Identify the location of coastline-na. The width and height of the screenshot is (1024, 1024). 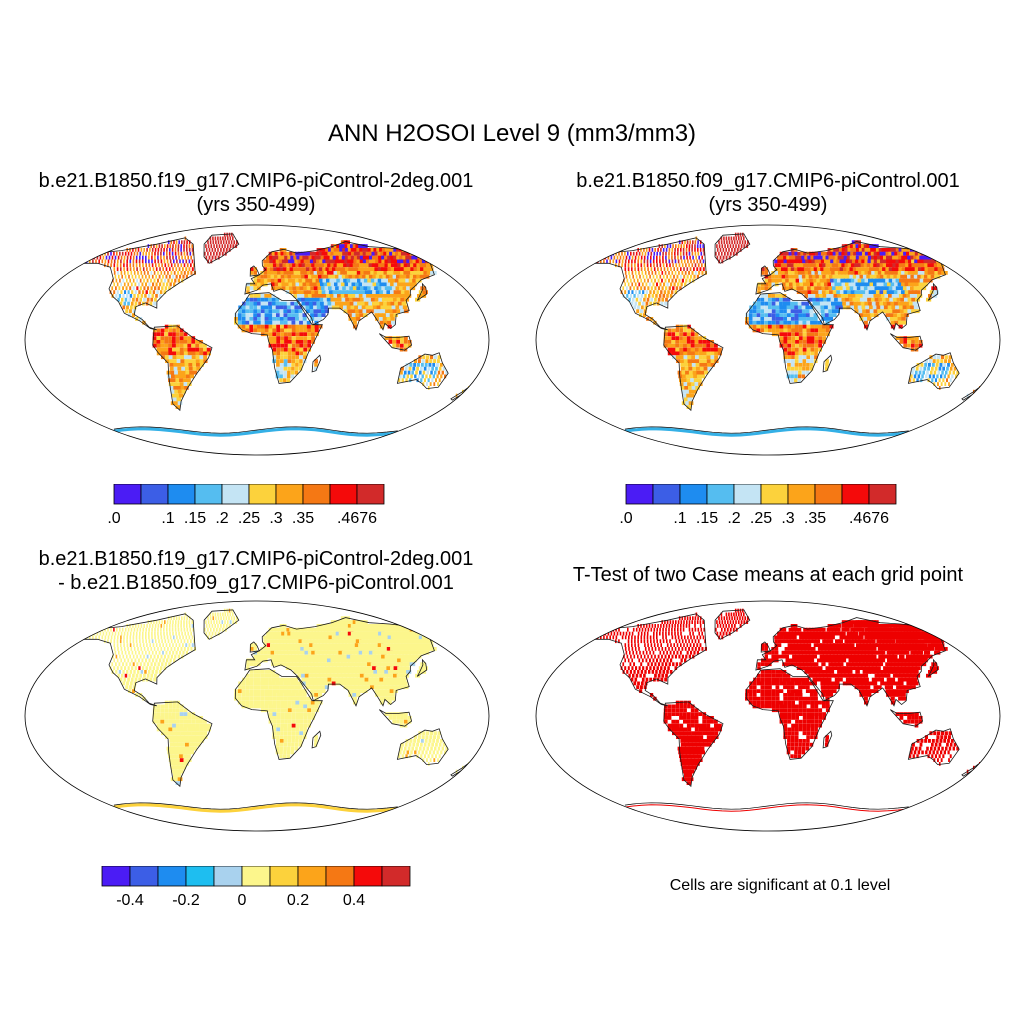
(649, 284).